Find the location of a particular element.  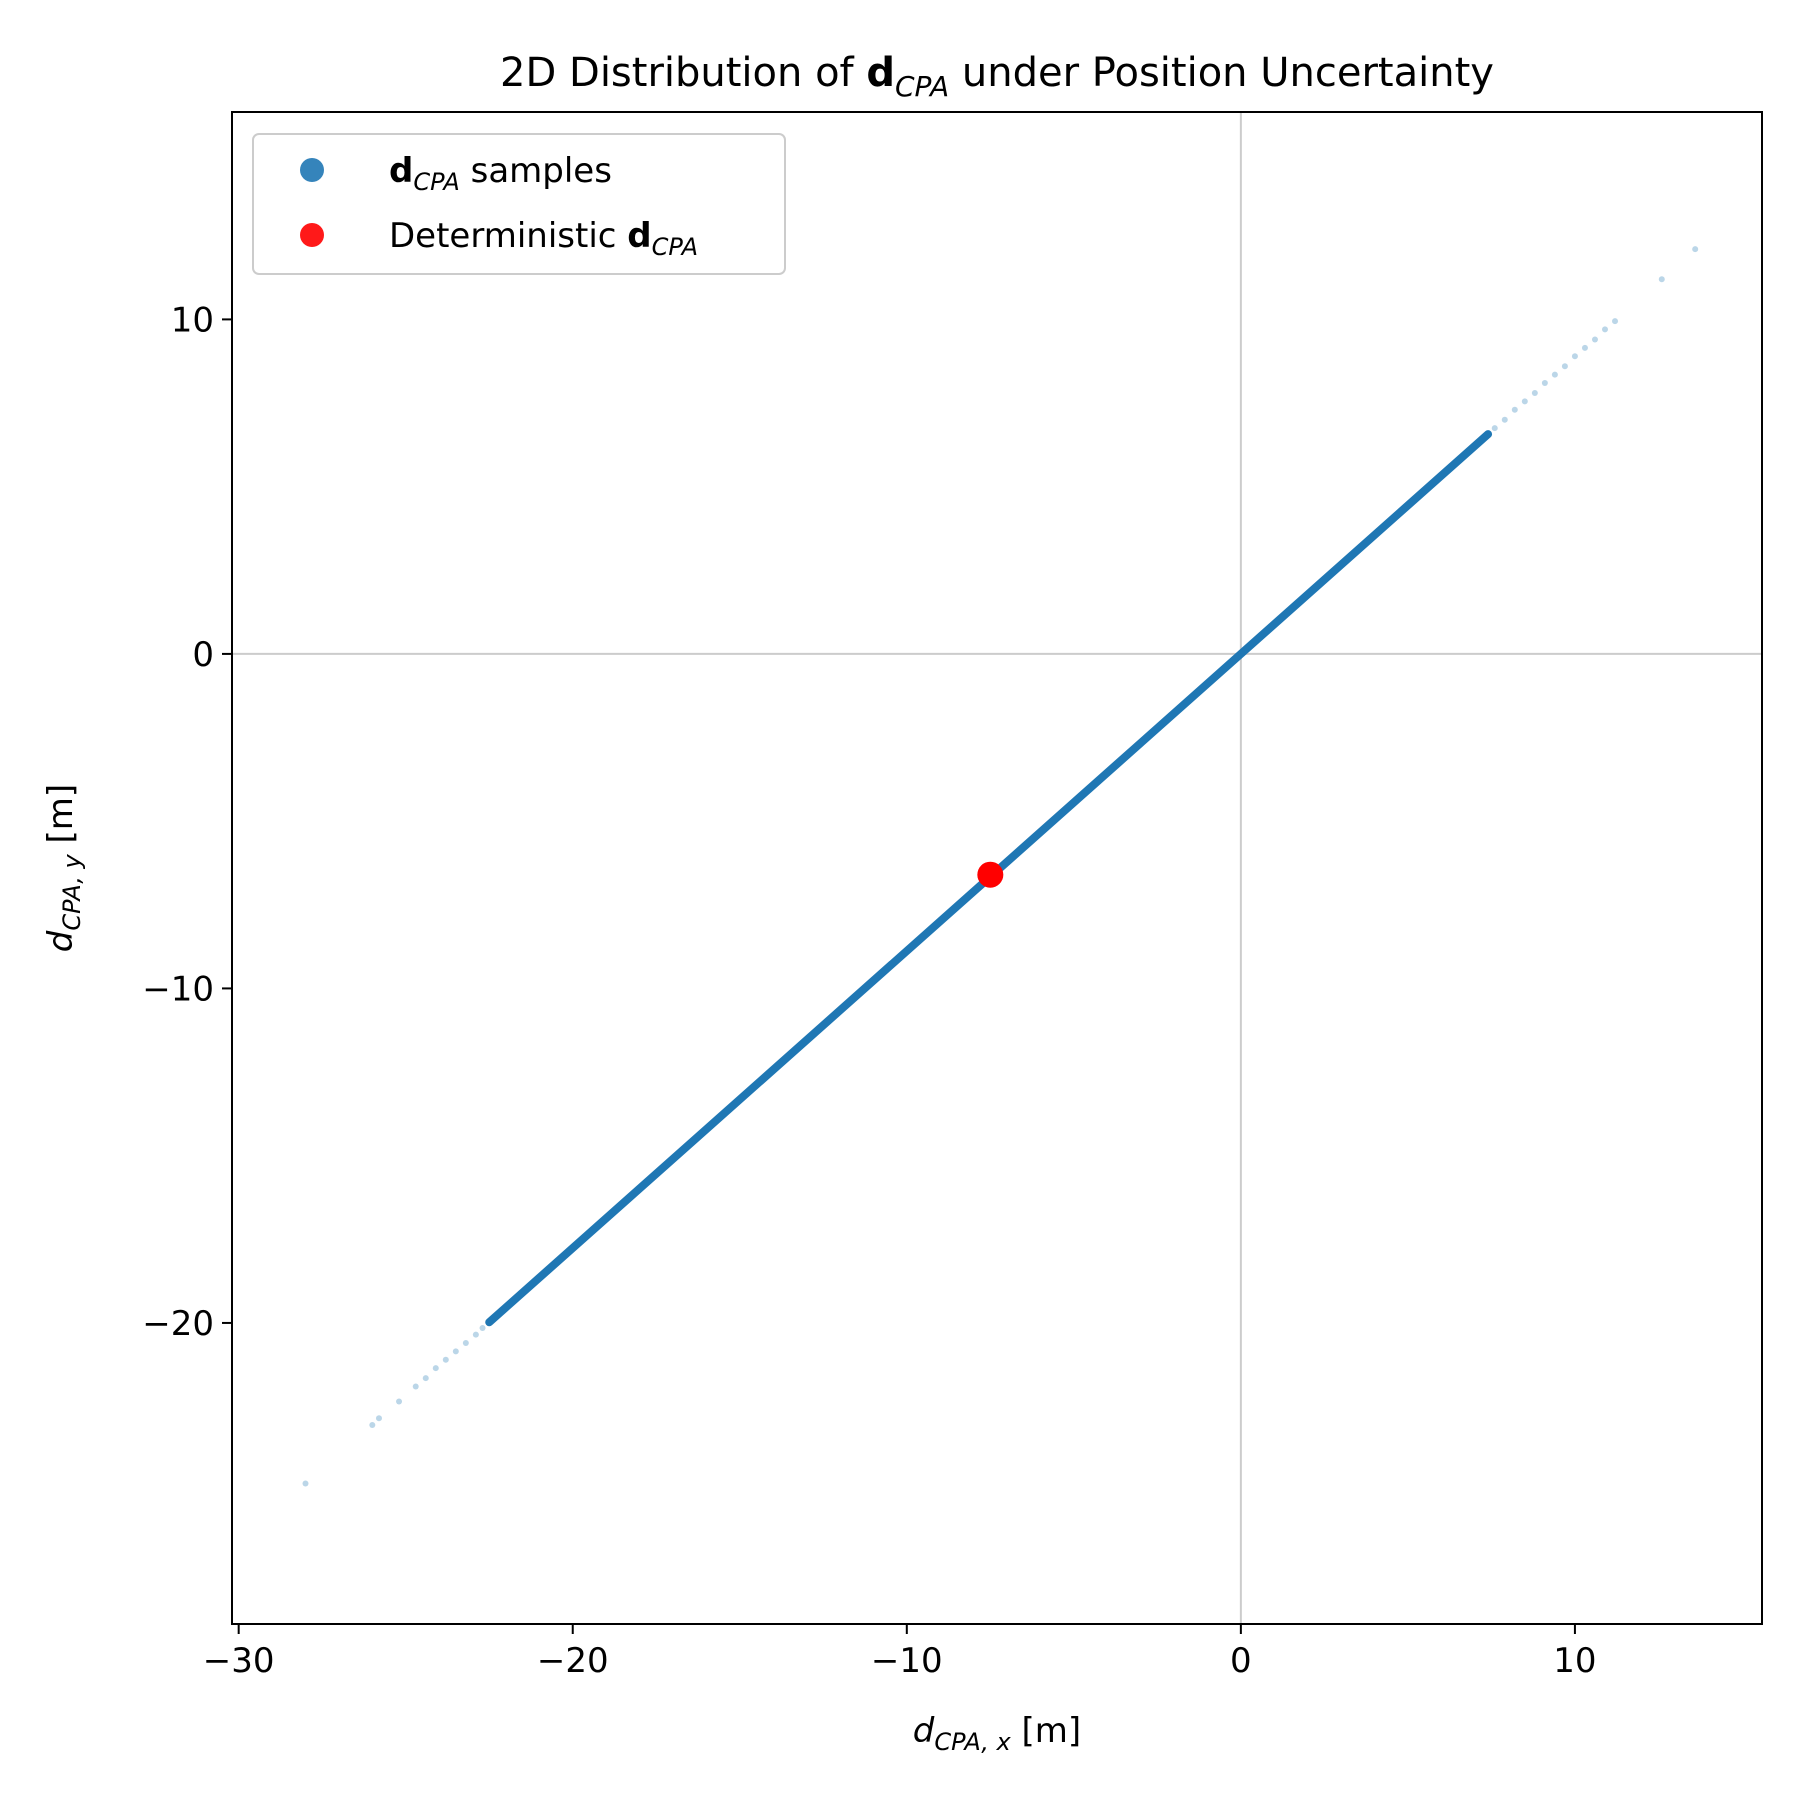

x-axis-ticks: −30 −20 −10 0 10 is located at coordinates (900, 1652).